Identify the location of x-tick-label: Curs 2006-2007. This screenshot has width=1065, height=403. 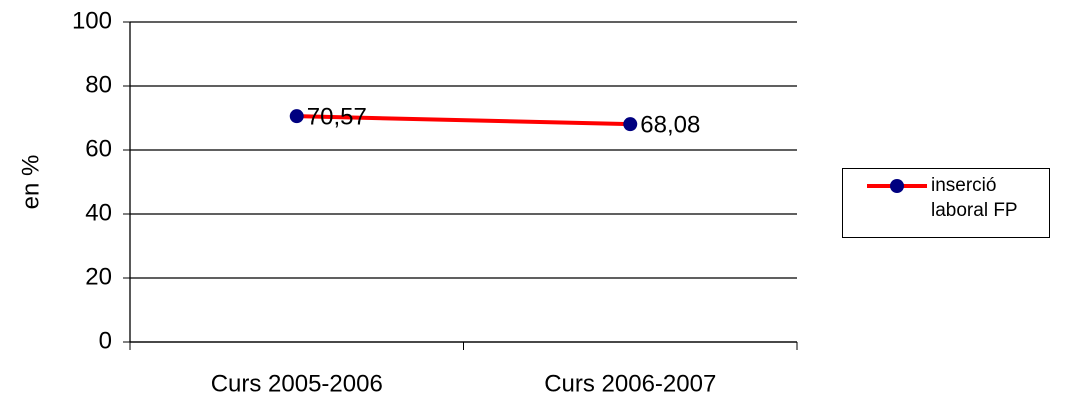
(630, 383).